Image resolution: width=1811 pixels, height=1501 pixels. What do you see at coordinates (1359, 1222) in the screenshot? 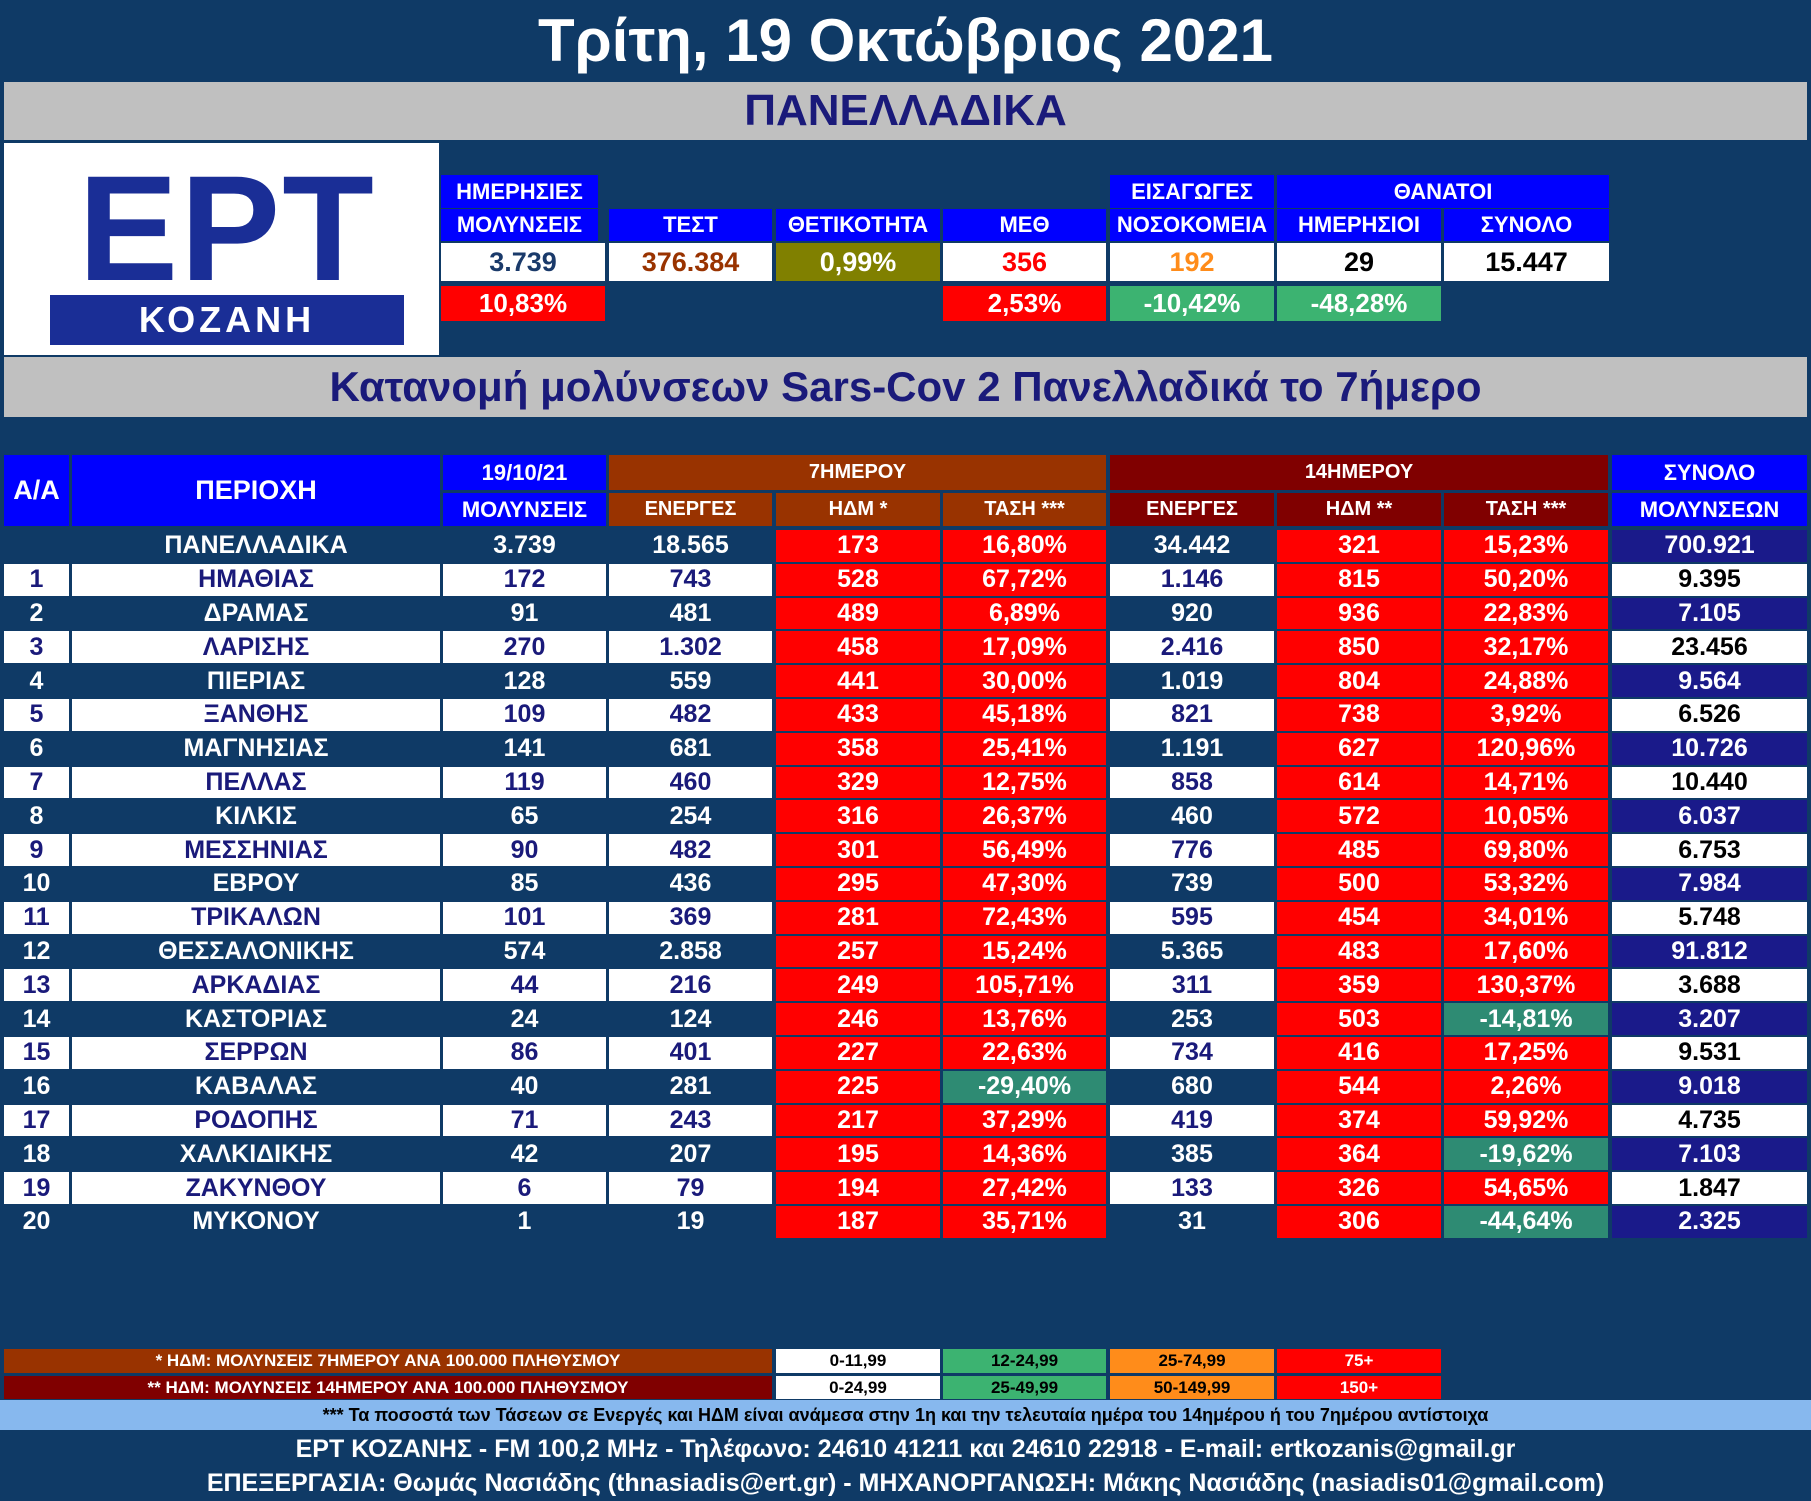
I see `table-hdm14-cell: 306` at bounding box center [1359, 1222].